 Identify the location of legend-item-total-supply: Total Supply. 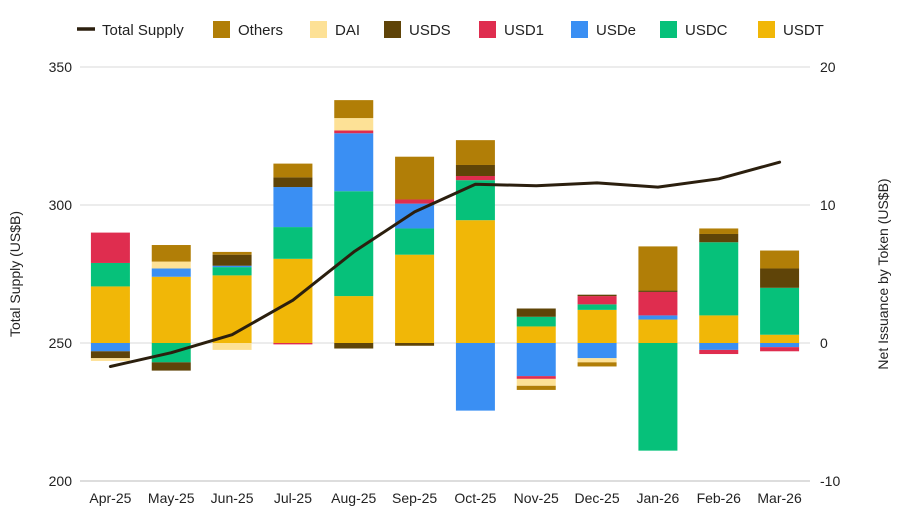
(130, 30).